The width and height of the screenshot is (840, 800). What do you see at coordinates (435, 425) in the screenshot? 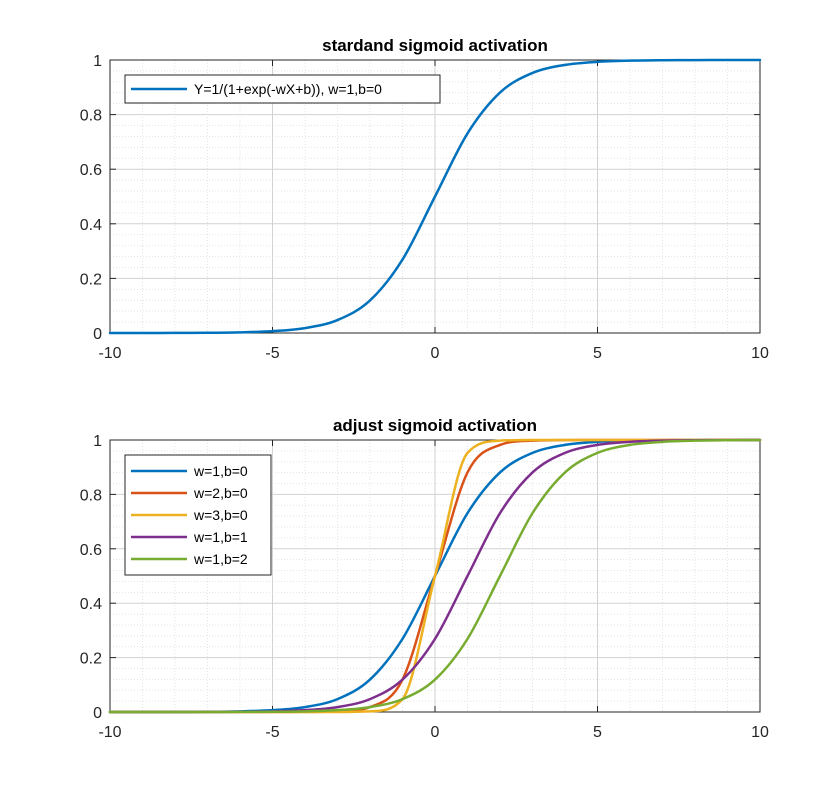
I see `chart-title: adjust sigmoid activation` at bounding box center [435, 425].